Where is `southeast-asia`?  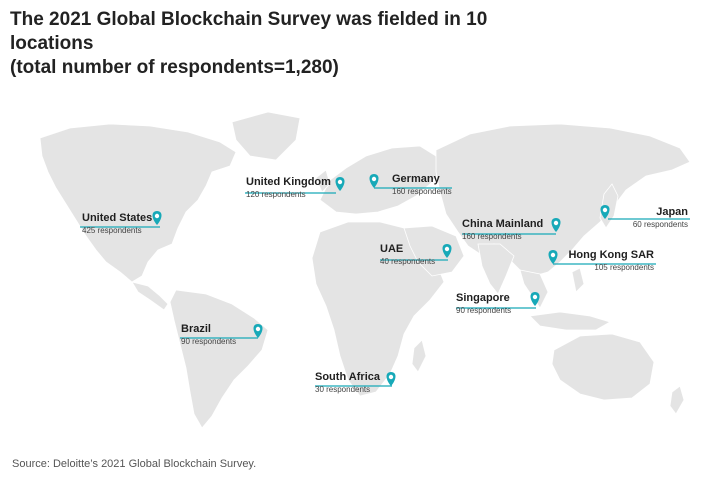 southeast-asia is located at coordinates (534, 289).